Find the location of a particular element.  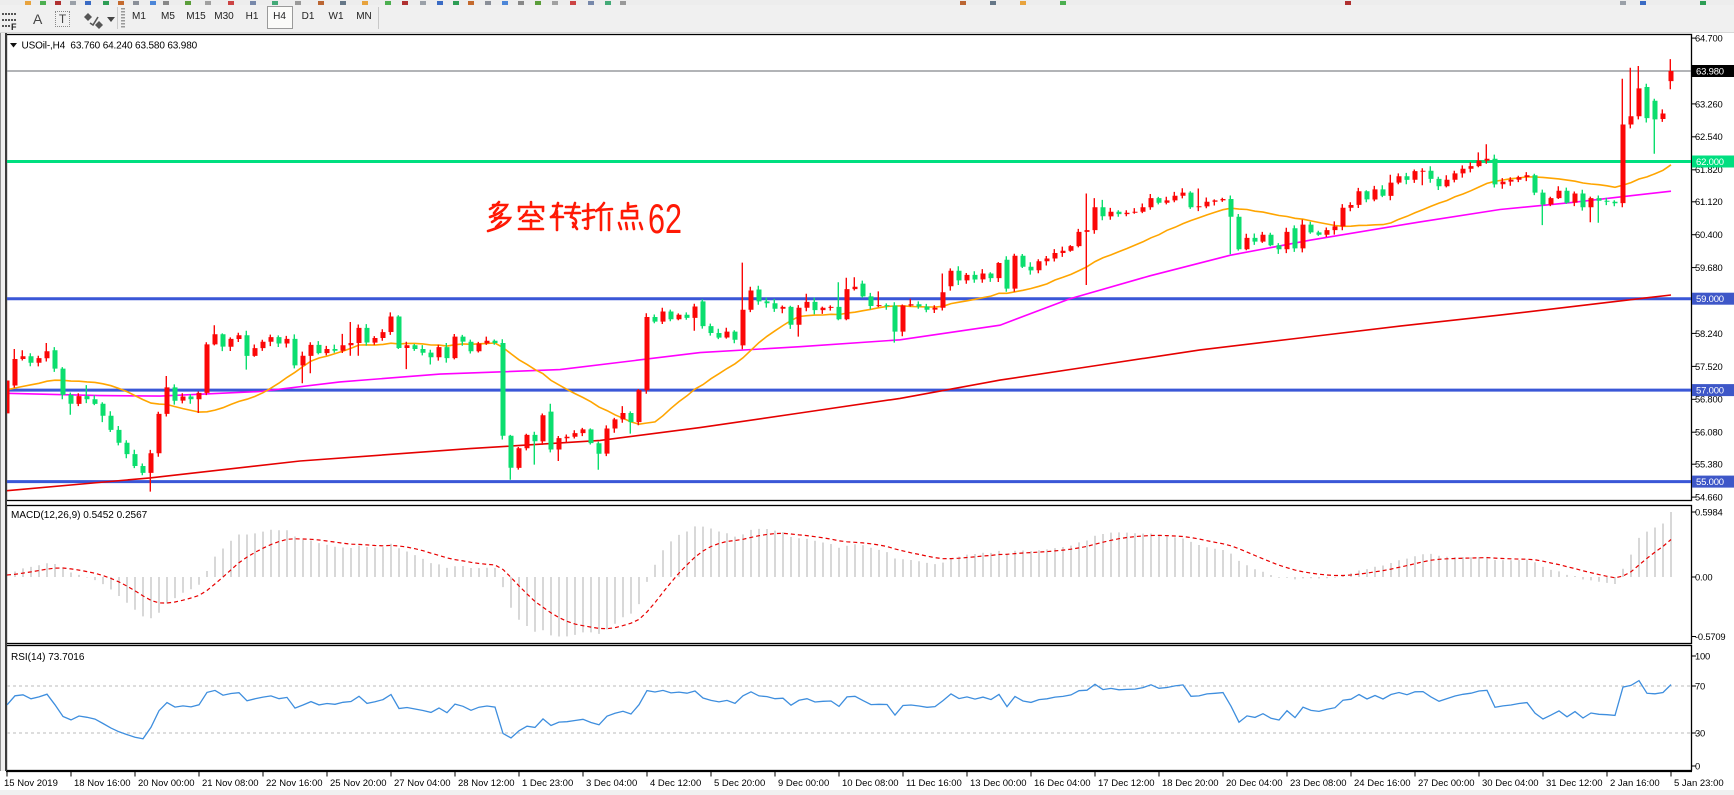

svg-text: 28 Nov 12:00 is located at coordinates (486, 783).